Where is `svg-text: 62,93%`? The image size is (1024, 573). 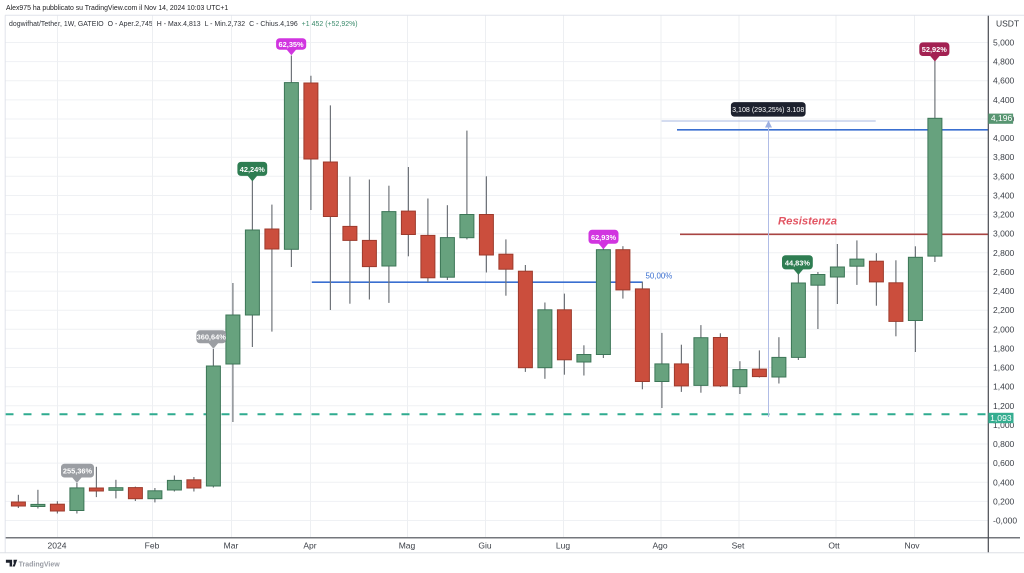 svg-text: 62,93% is located at coordinates (603, 237).